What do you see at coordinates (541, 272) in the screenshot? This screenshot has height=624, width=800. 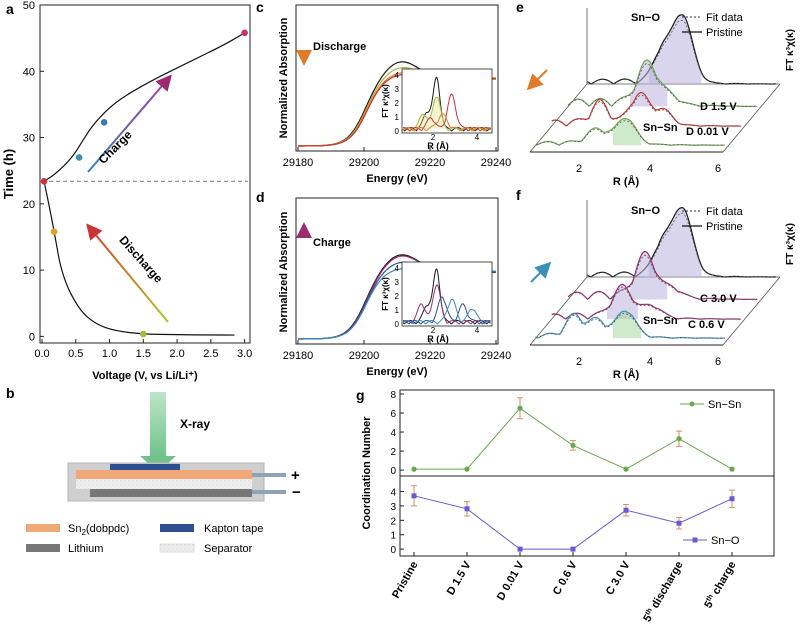 I see `charge-arrow-f` at bounding box center [541, 272].